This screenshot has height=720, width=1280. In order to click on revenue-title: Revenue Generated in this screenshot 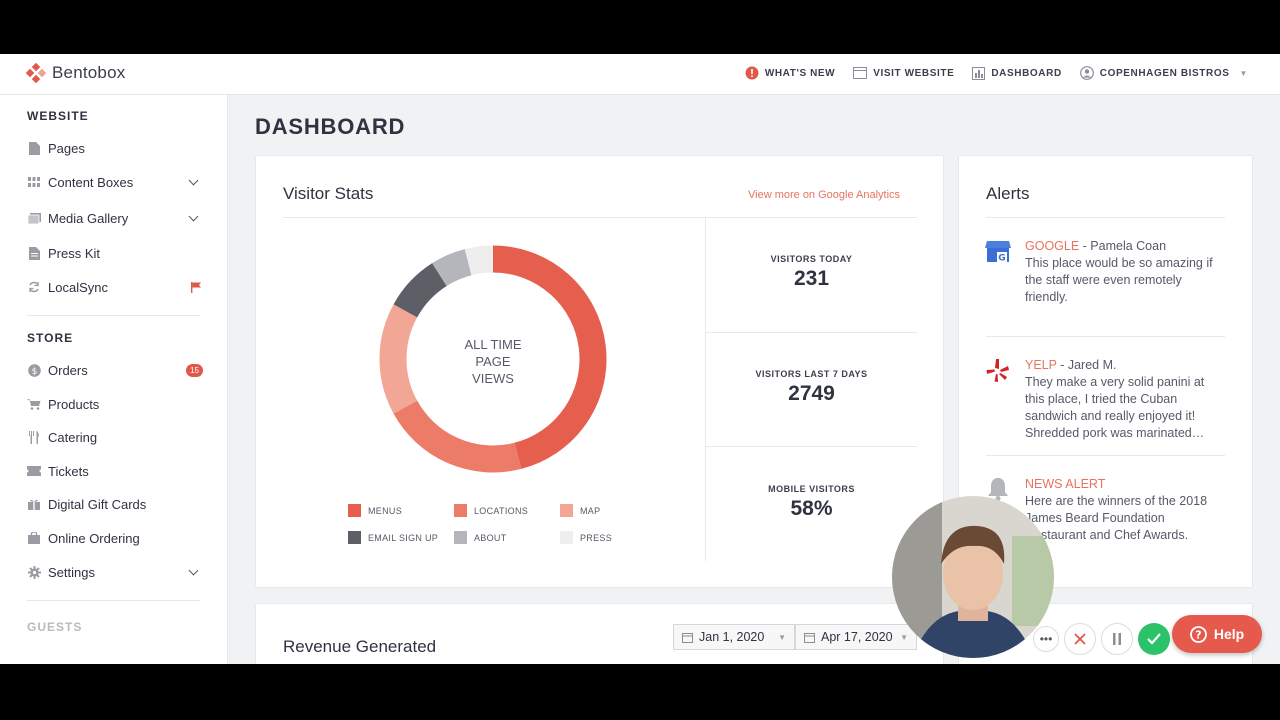, I will do `click(360, 646)`.